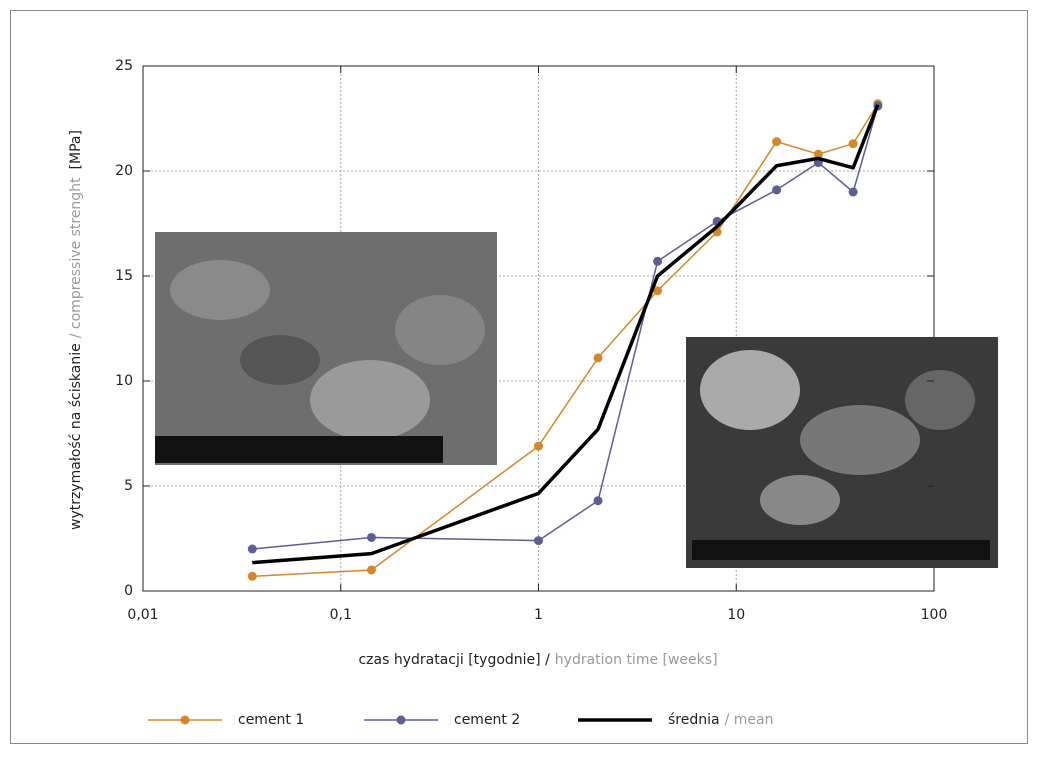  I want to click on legend-label: cement 1, so click(271, 720).